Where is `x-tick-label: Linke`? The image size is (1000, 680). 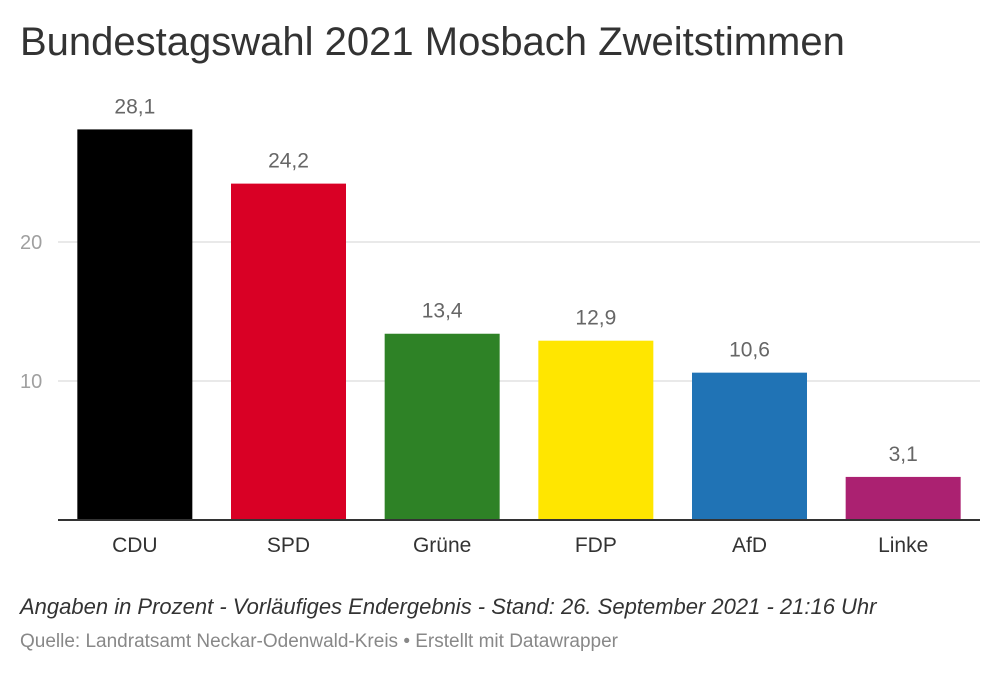
x-tick-label: Linke is located at coordinates (903, 545).